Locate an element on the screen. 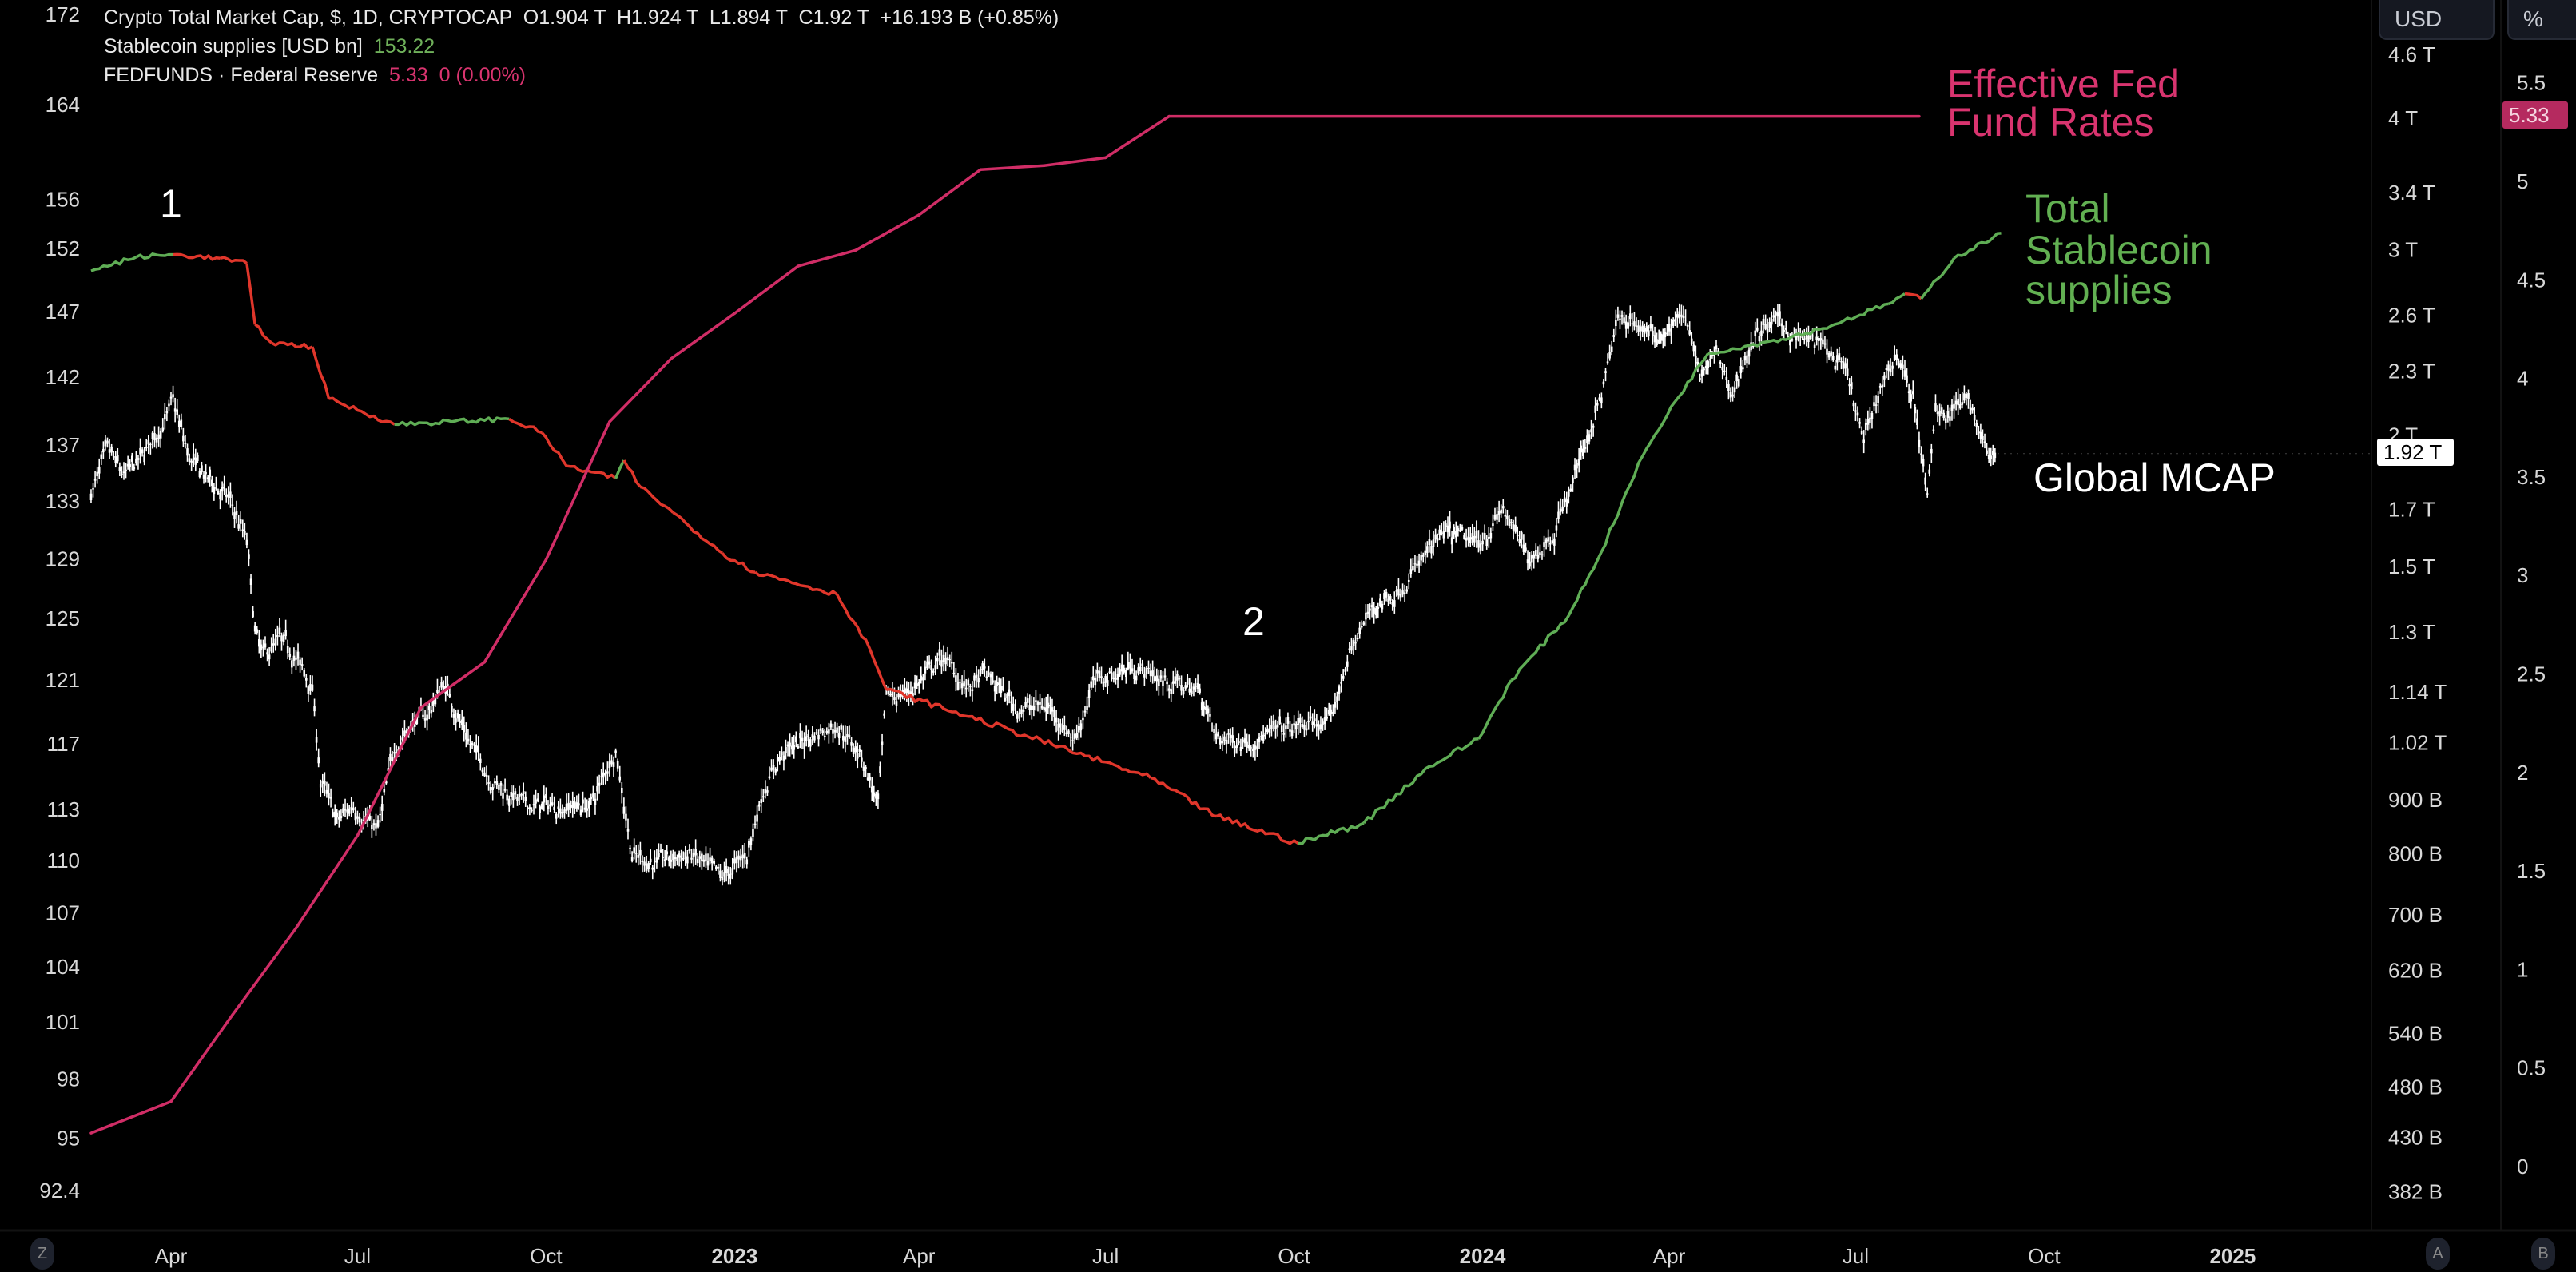 This screenshot has width=2576, height=1272. time-axis-tick: 2023 is located at coordinates (734, 1256).